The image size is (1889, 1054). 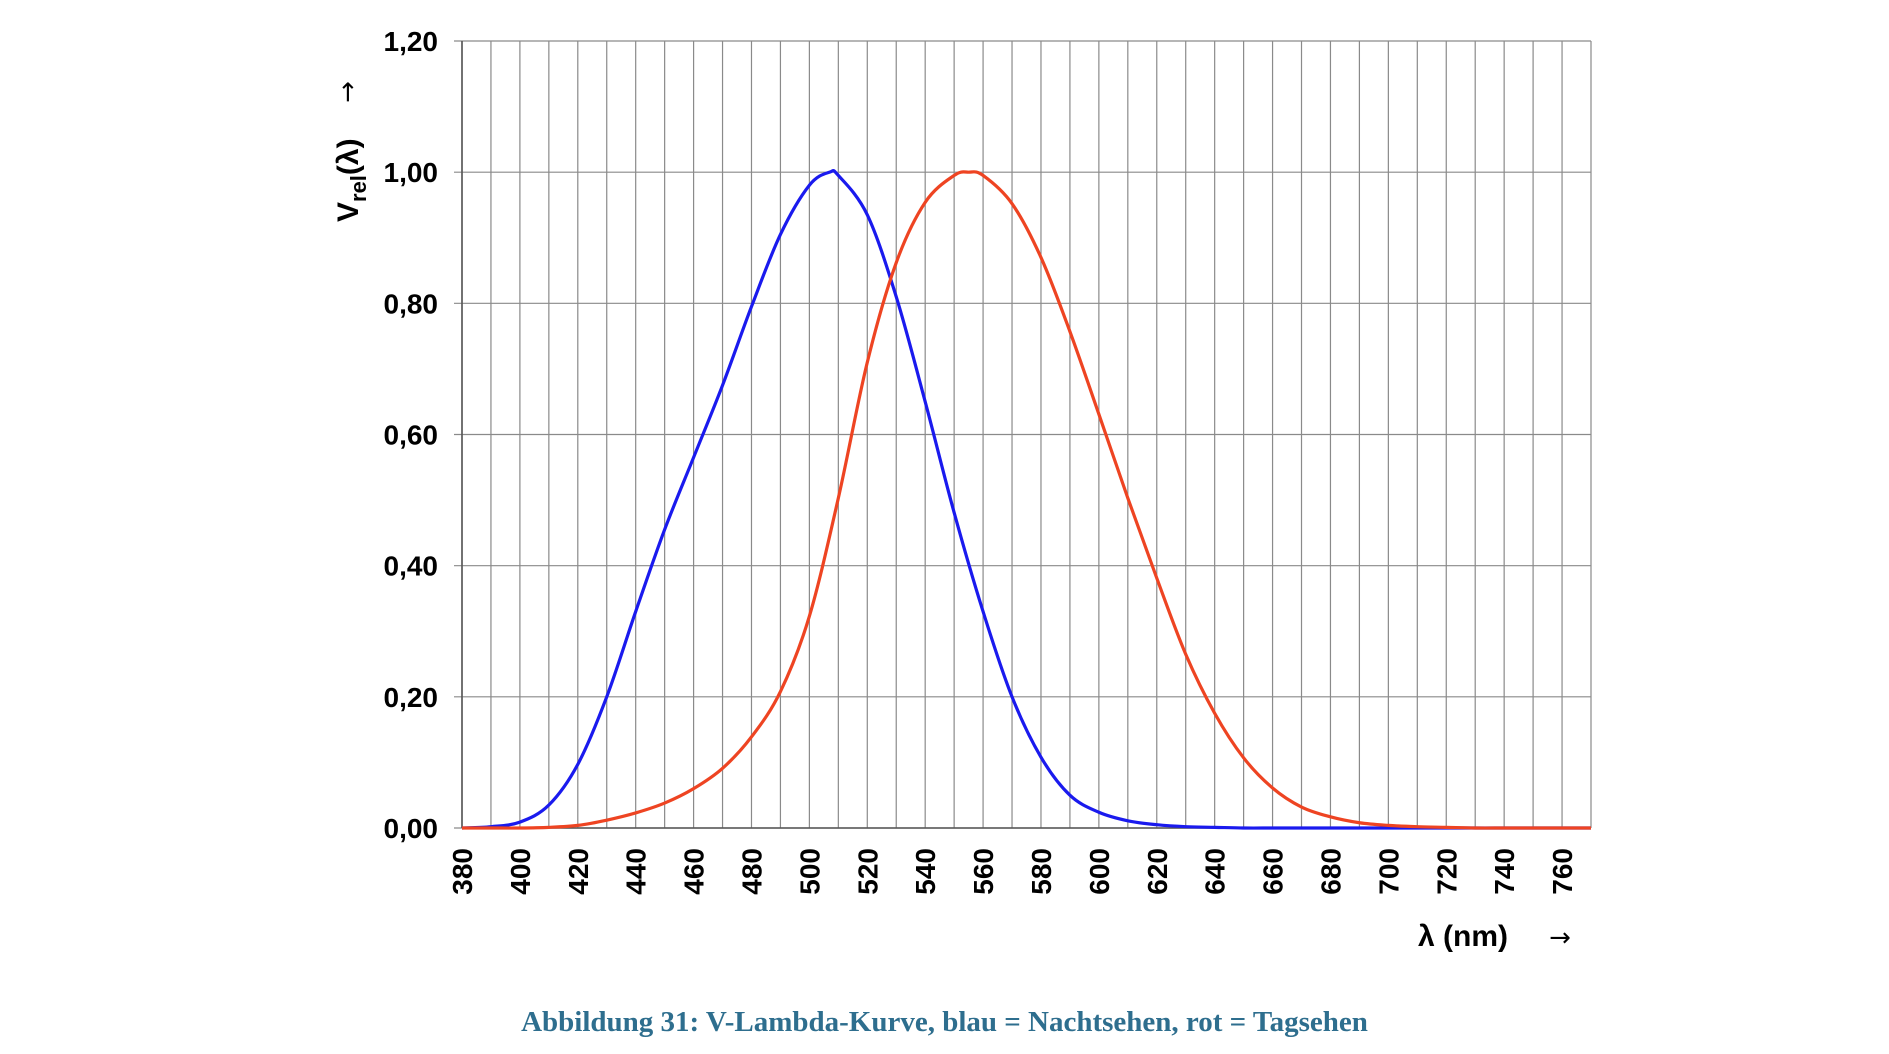 I want to click on x-tick-label: 700, so click(x=1388, y=871).